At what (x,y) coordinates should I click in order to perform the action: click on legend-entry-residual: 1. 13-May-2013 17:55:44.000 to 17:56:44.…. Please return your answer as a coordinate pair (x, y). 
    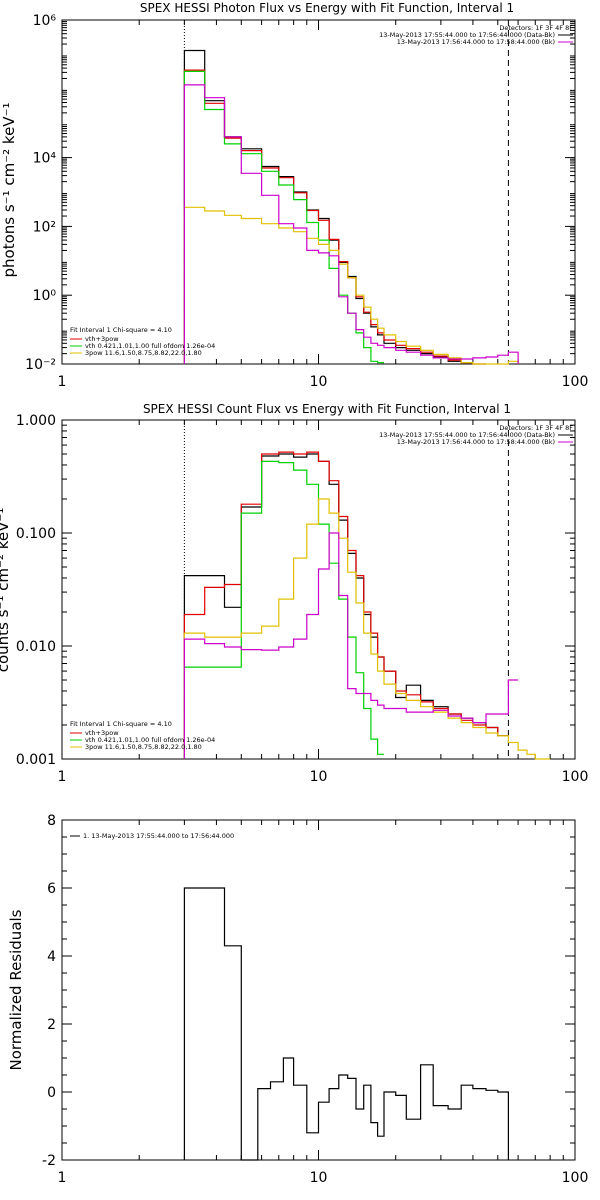
    Looking at the image, I should click on (158, 836).